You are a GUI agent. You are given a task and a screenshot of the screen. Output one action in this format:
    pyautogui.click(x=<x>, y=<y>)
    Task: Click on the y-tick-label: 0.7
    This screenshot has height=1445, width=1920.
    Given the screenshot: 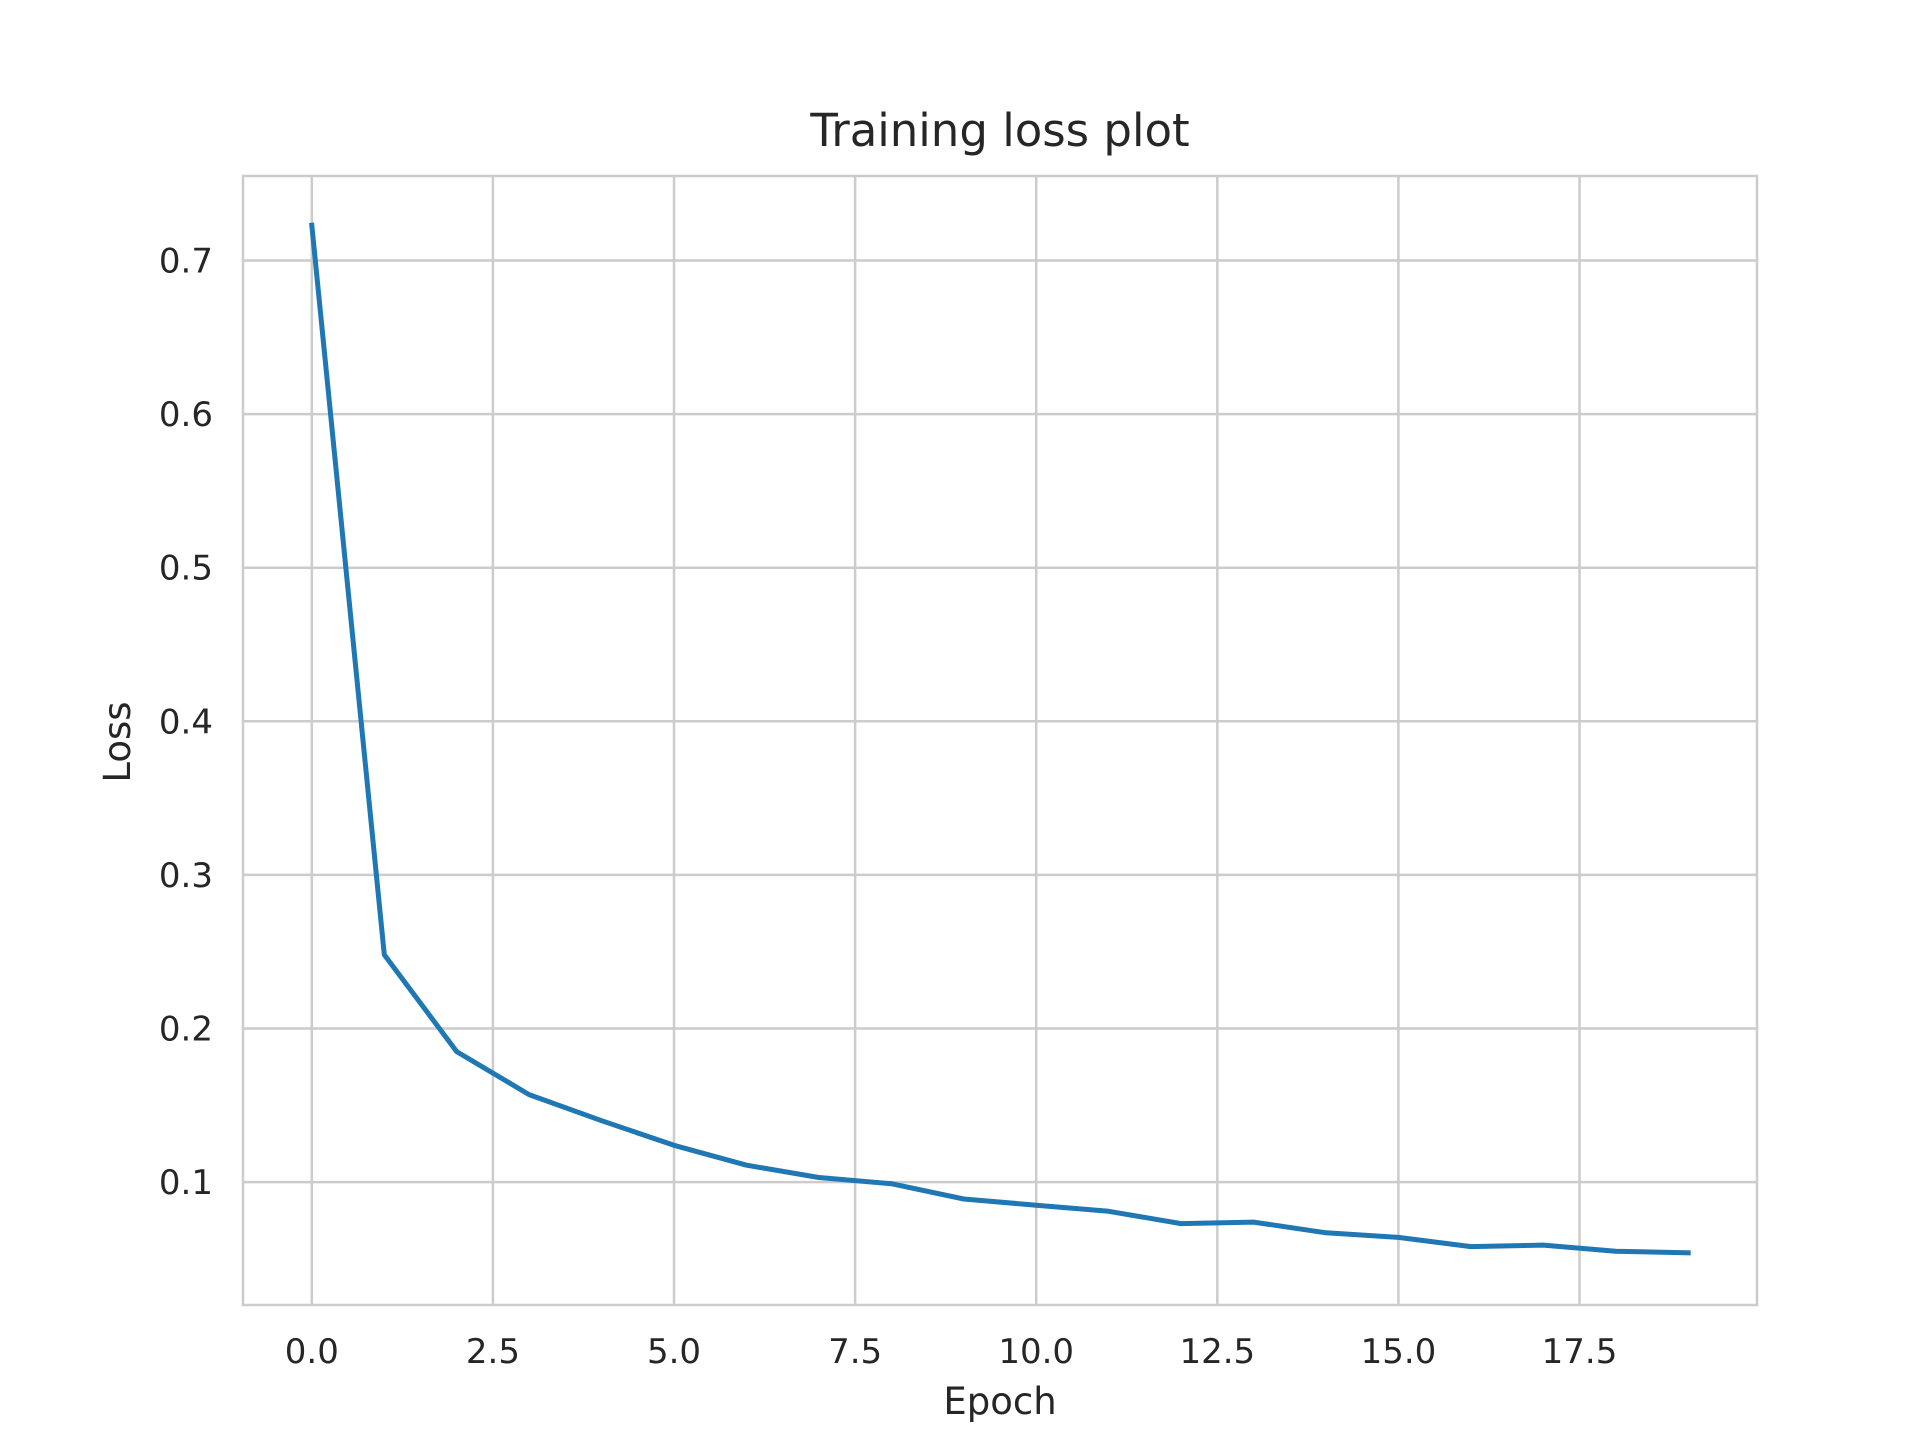 What is the action you would take?
    pyautogui.click(x=186, y=261)
    